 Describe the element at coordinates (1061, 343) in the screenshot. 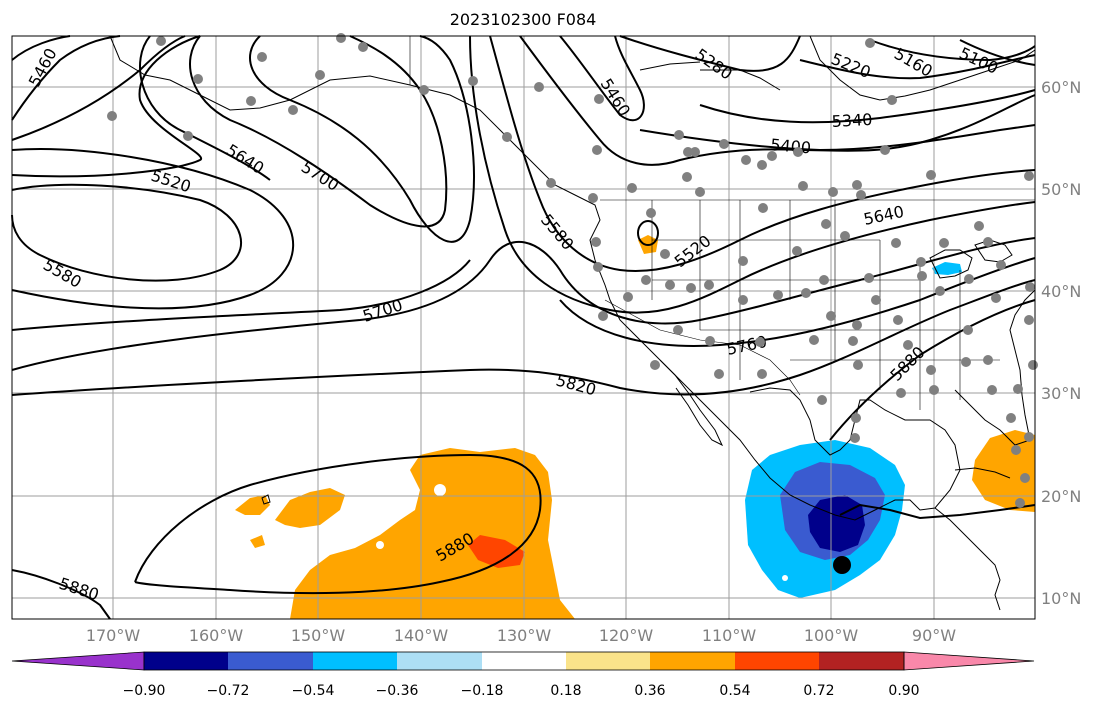

I see `latitude-labels: 60°N 50°N 40°N 30°N 20°N 10°N` at that location.